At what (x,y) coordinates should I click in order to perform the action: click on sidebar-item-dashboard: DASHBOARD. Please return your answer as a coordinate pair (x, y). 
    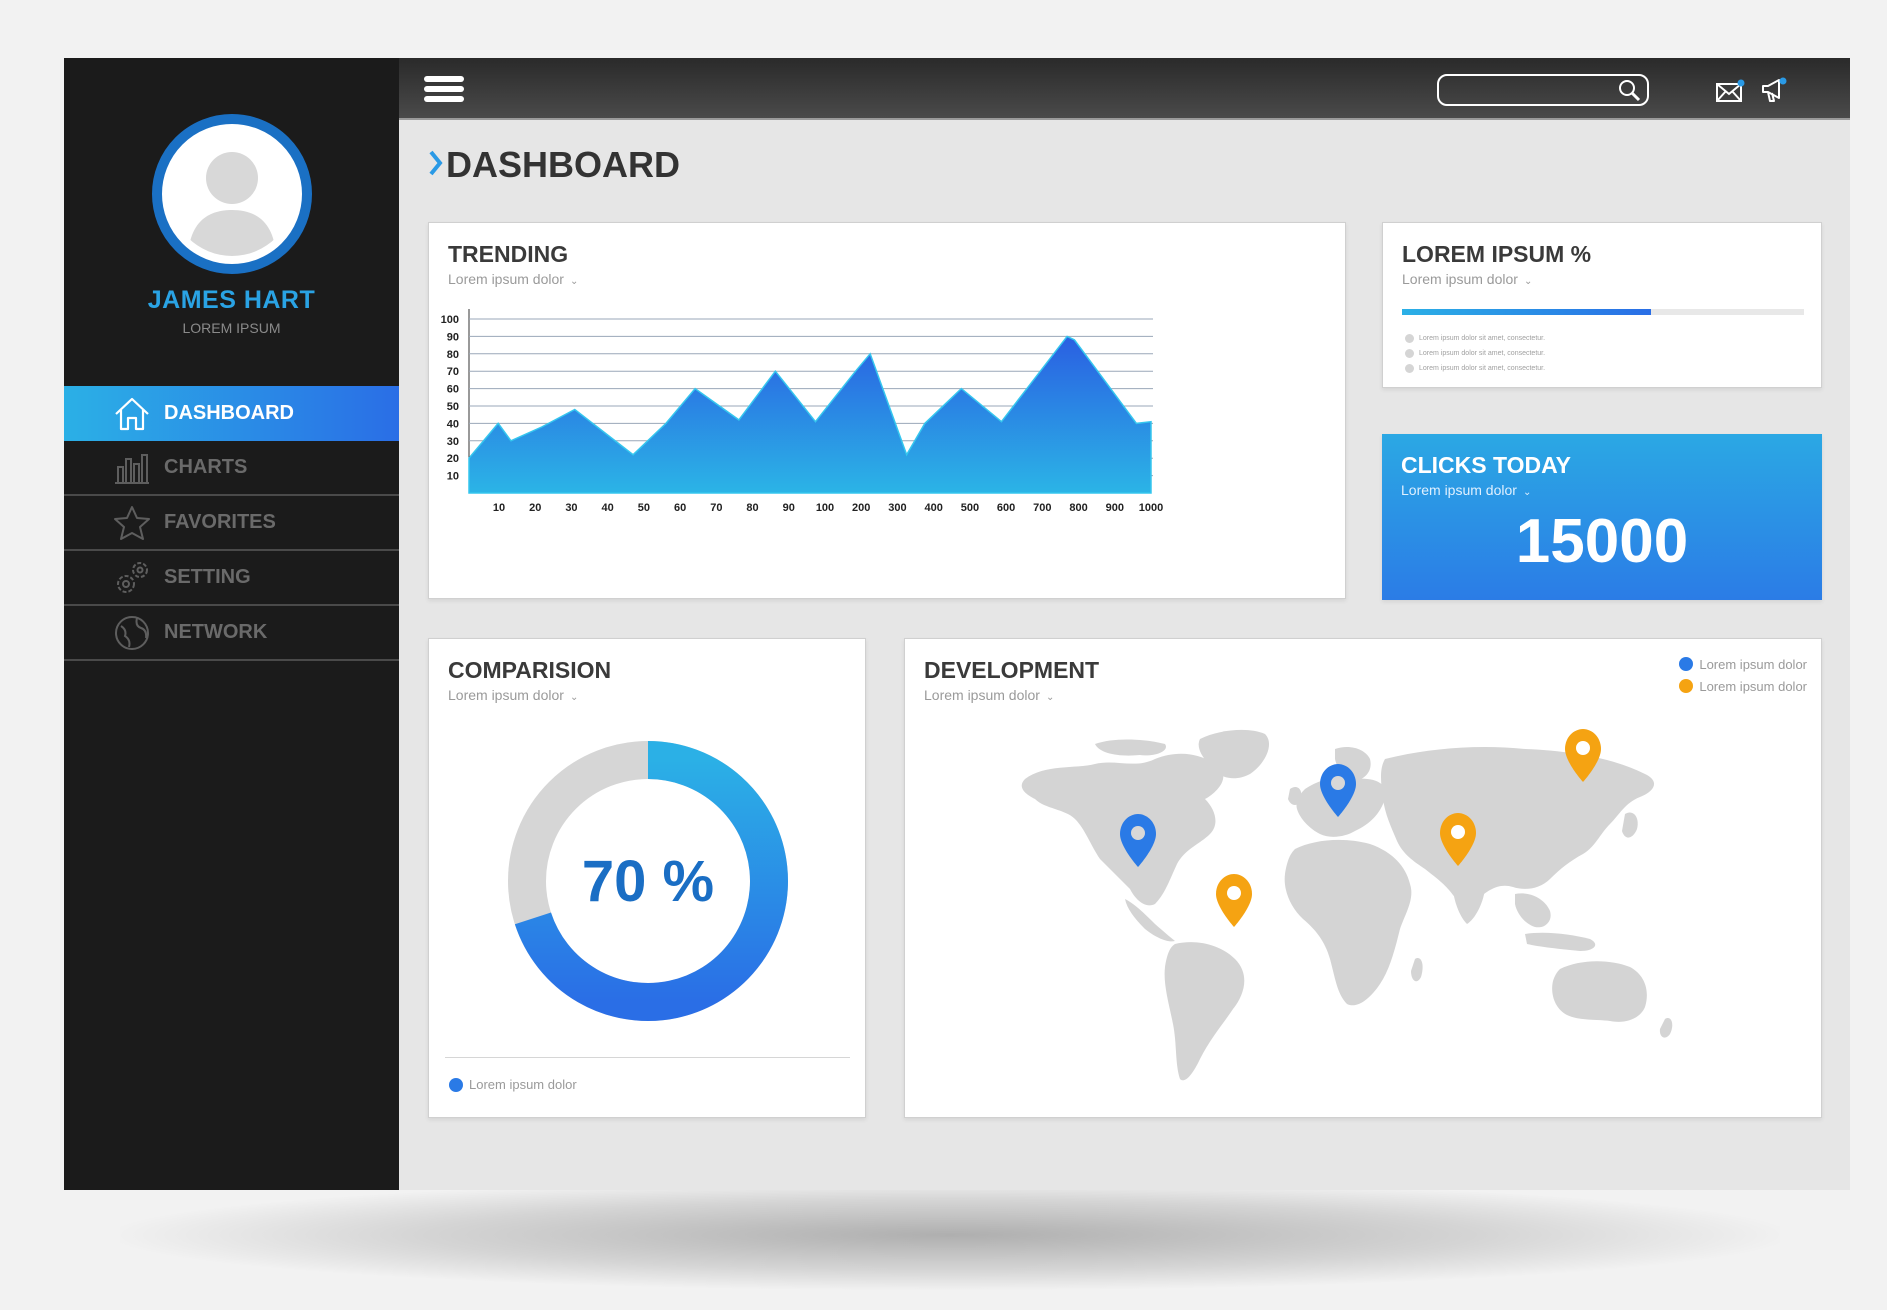
    Looking at the image, I should click on (231, 413).